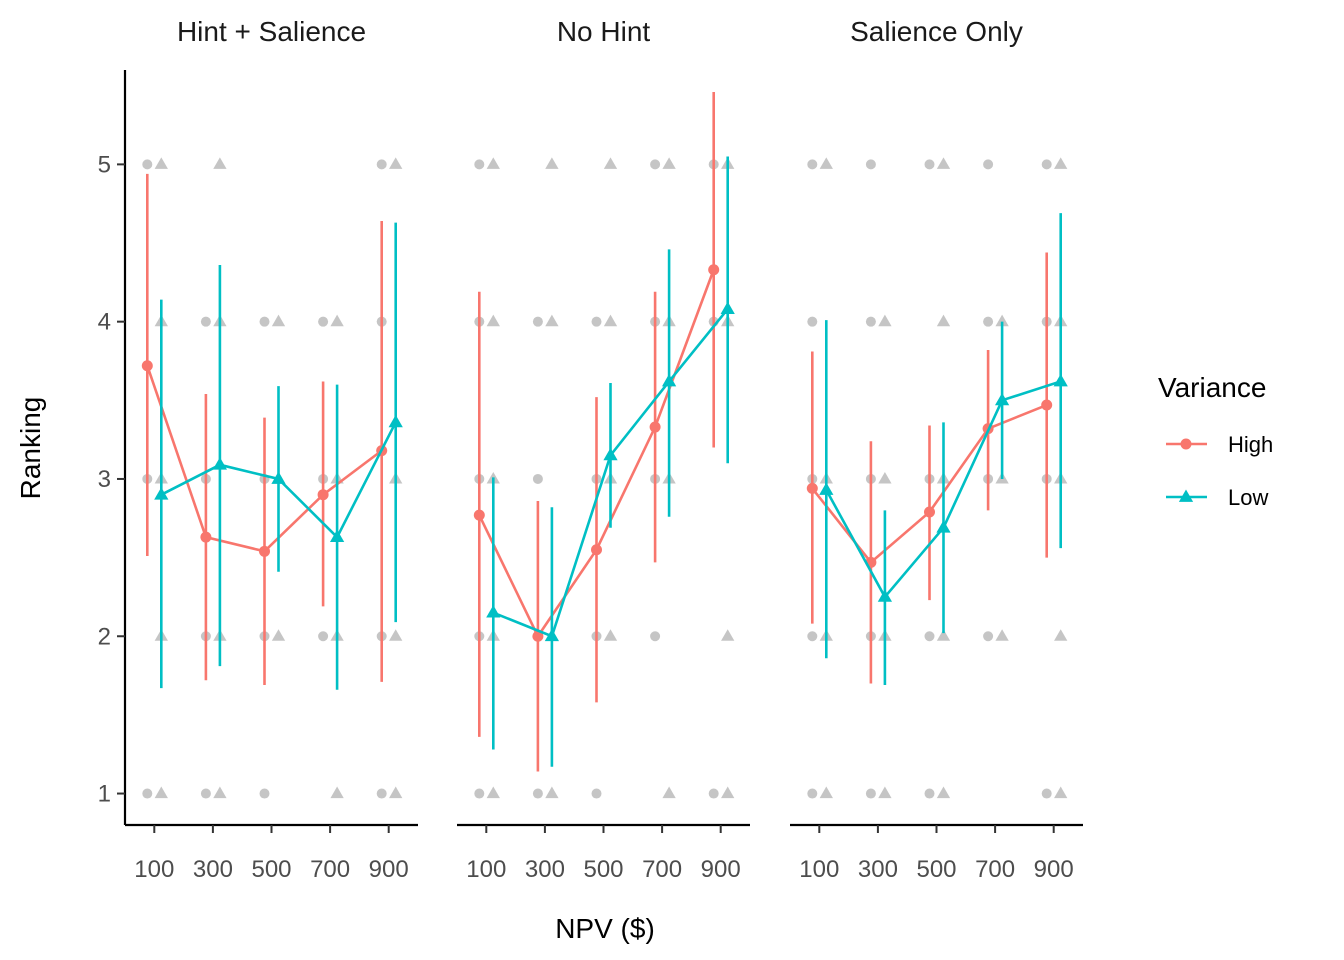 The width and height of the screenshot is (1344, 960). What do you see at coordinates (1212, 387) in the screenshot?
I see `legend-title: Variance` at bounding box center [1212, 387].